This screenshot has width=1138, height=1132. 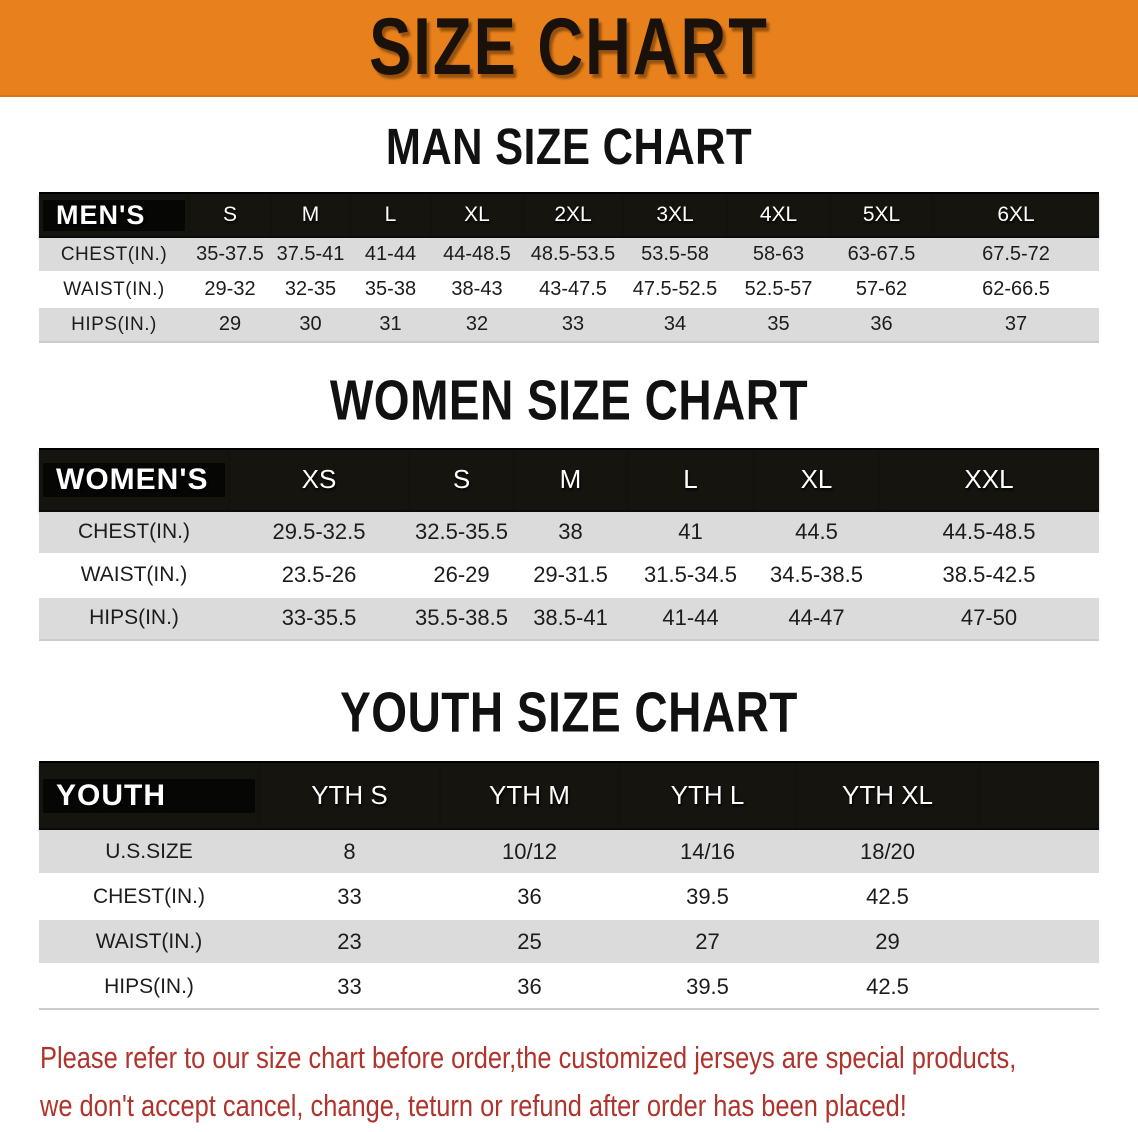 What do you see at coordinates (778, 289) in the screenshot?
I see `value-cell: 52.5-57` at bounding box center [778, 289].